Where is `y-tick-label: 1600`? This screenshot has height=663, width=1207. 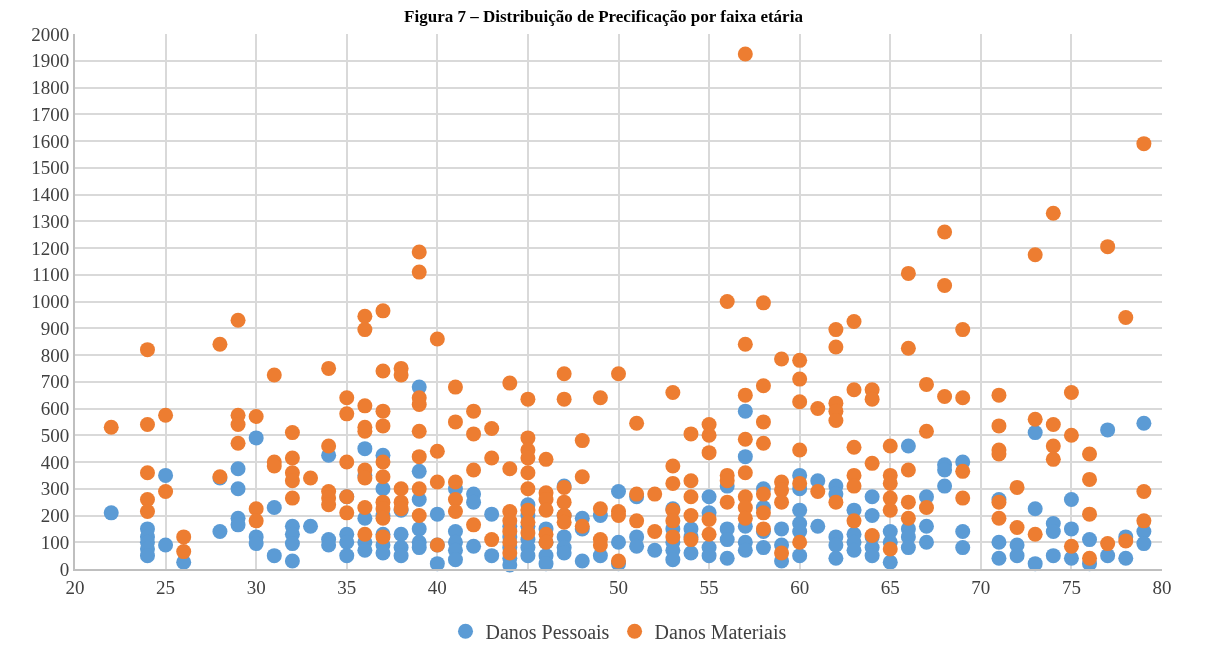
y-tick-label: 1600 is located at coordinates (50, 141).